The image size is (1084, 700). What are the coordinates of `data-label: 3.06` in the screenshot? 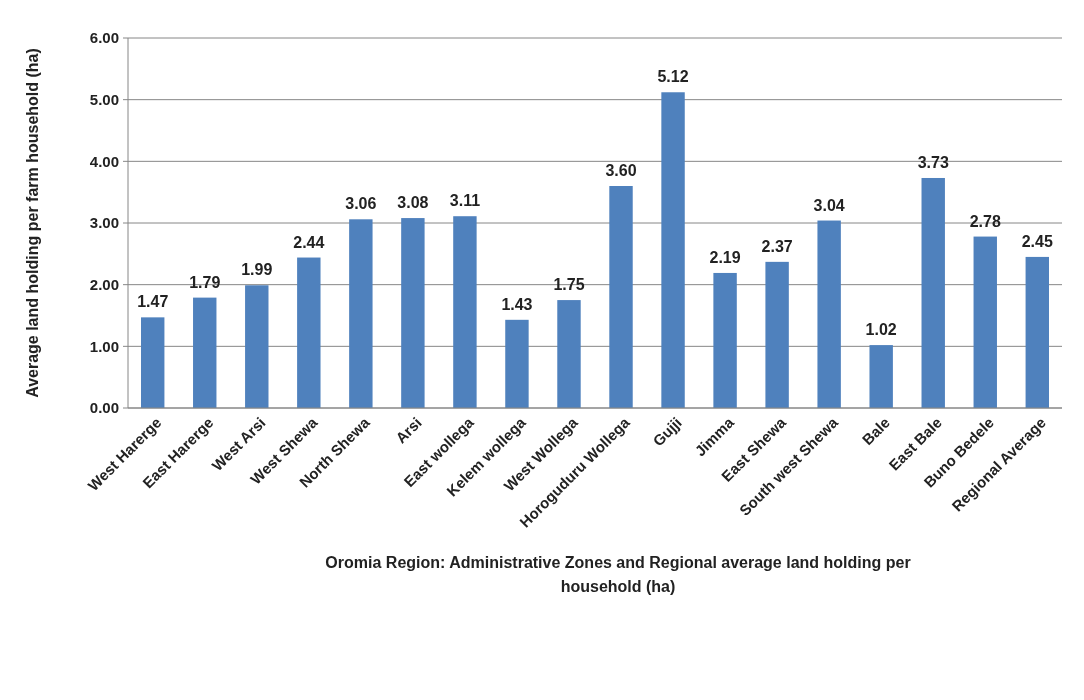 It's located at (361, 204).